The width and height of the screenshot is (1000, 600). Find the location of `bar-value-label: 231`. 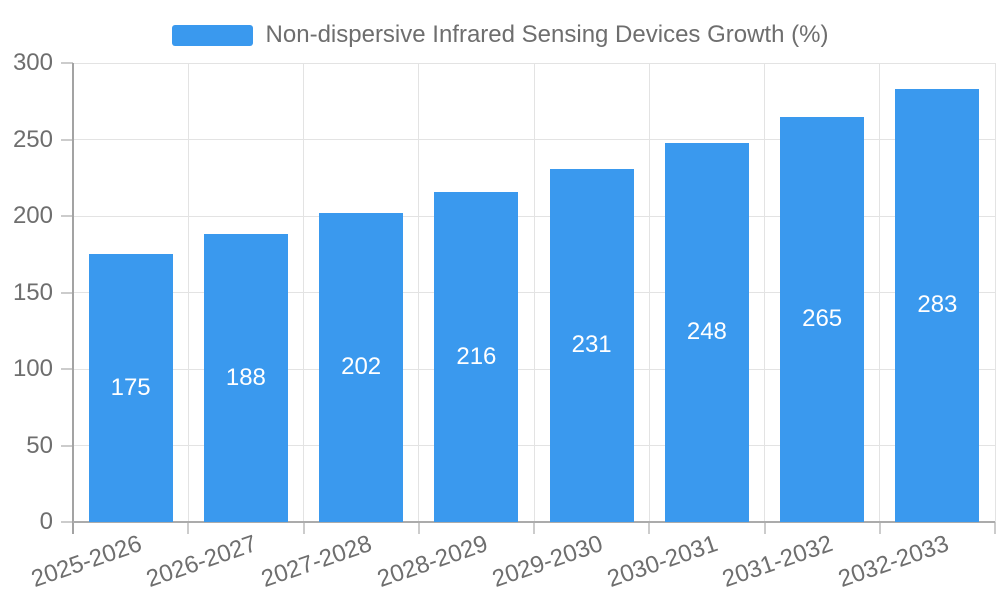

bar-value-label: 231 is located at coordinates (591, 345).